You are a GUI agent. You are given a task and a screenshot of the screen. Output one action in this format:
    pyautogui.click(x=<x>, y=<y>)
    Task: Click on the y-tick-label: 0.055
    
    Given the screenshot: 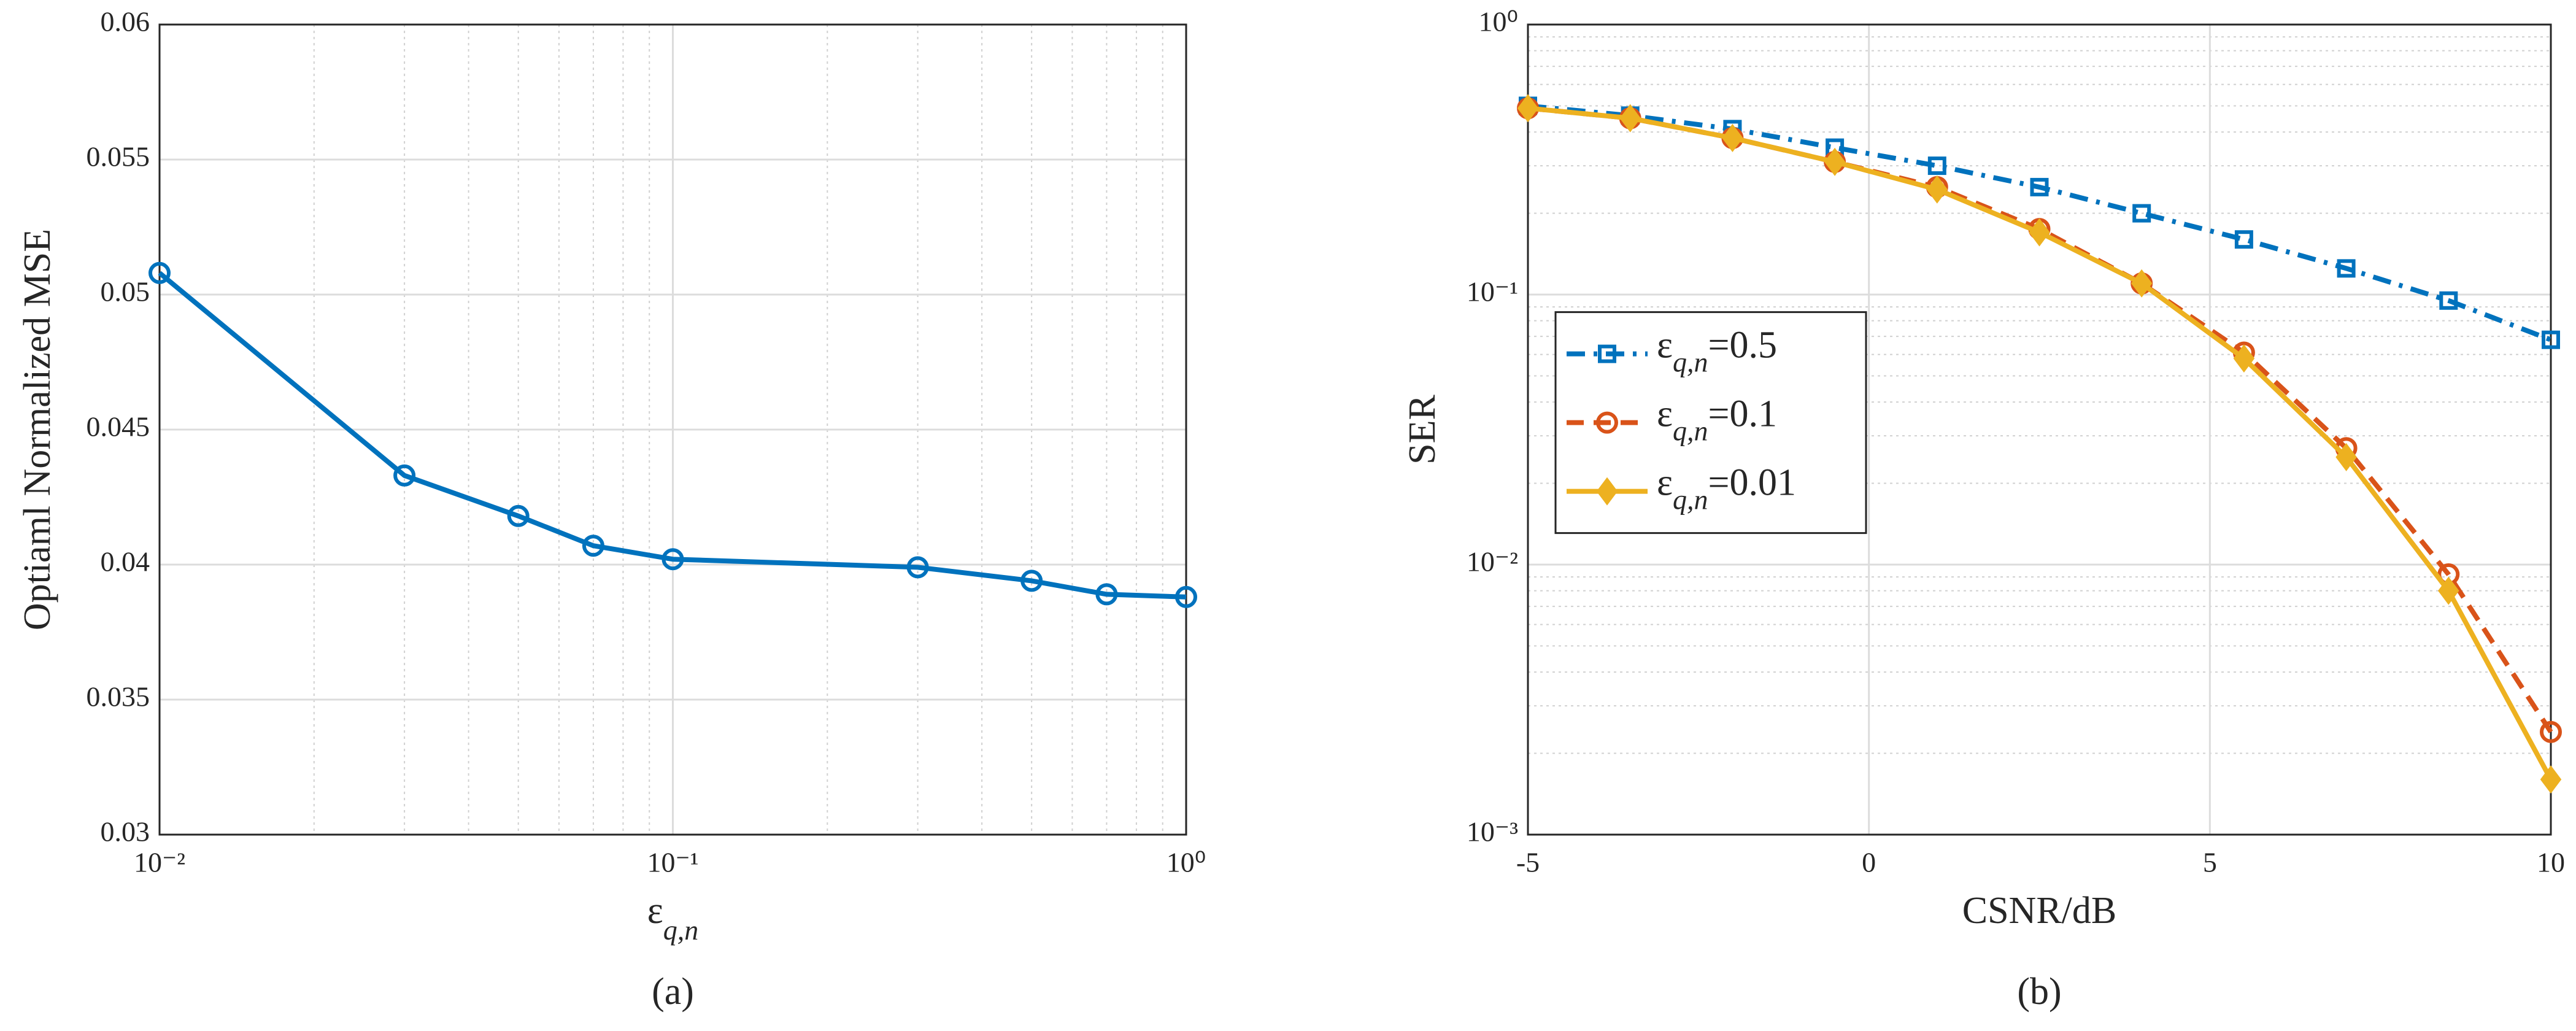 What is the action you would take?
    pyautogui.click(x=118, y=156)
    